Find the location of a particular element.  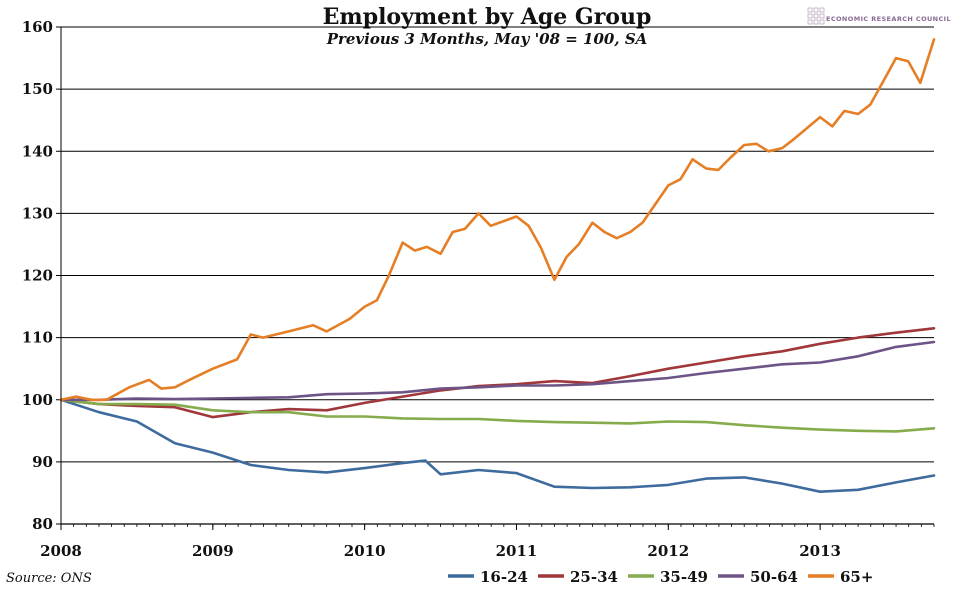

y-tick-label: 90 is located at coordinates (42, 462).